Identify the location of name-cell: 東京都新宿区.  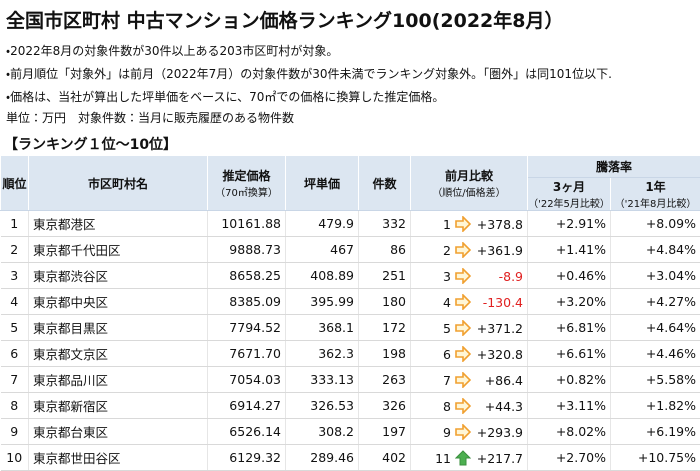
(118, 406).